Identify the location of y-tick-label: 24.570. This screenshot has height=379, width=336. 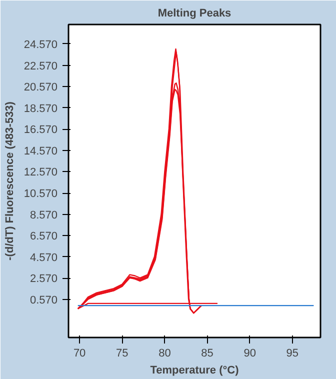
(41, 44).